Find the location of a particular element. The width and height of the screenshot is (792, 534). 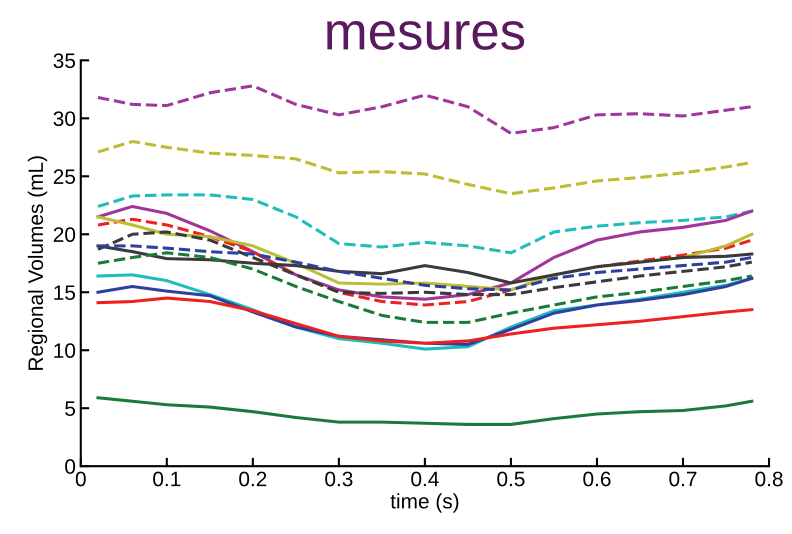

x-tick-label: 0.1 is located at coordinates (166, 479).